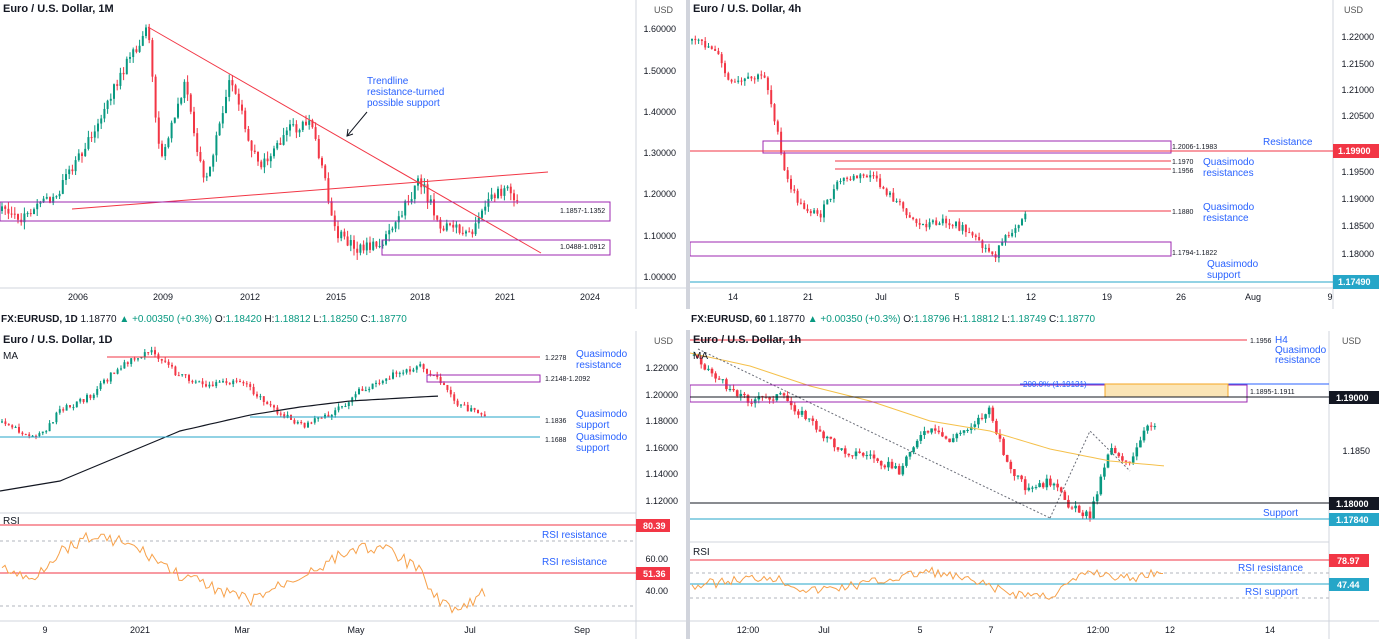  Describe the element at coordinates (980, 319) in the screenshot. I see `hourly-high: 1.18812` at that location.